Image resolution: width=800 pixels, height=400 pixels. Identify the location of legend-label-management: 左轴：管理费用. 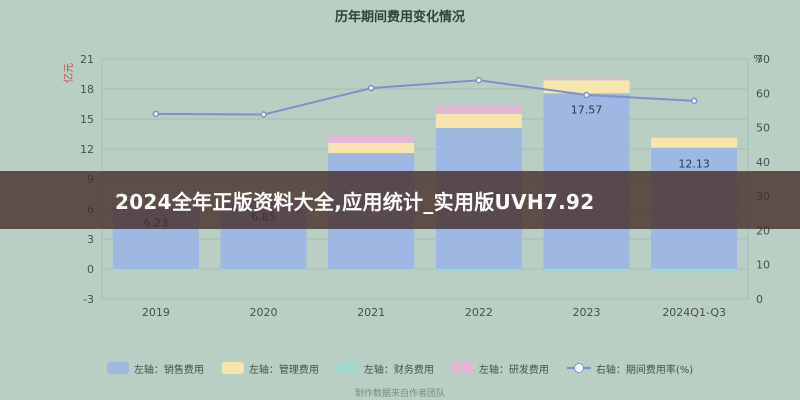
(283, 370).